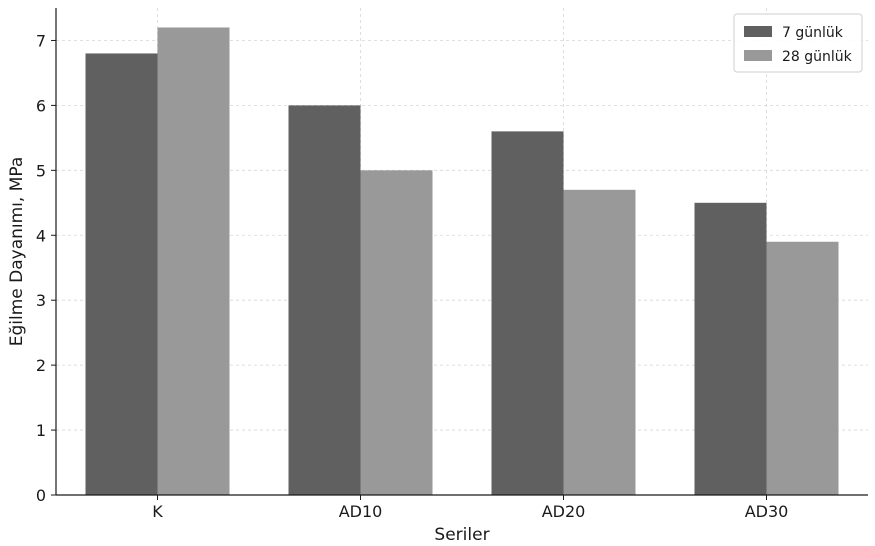 Image resolution: width=875 pixels, height=546 pixels. Describe the element at coordinates (41, 40) in the screenshot. I see `y-tick-label: 7` at that location.